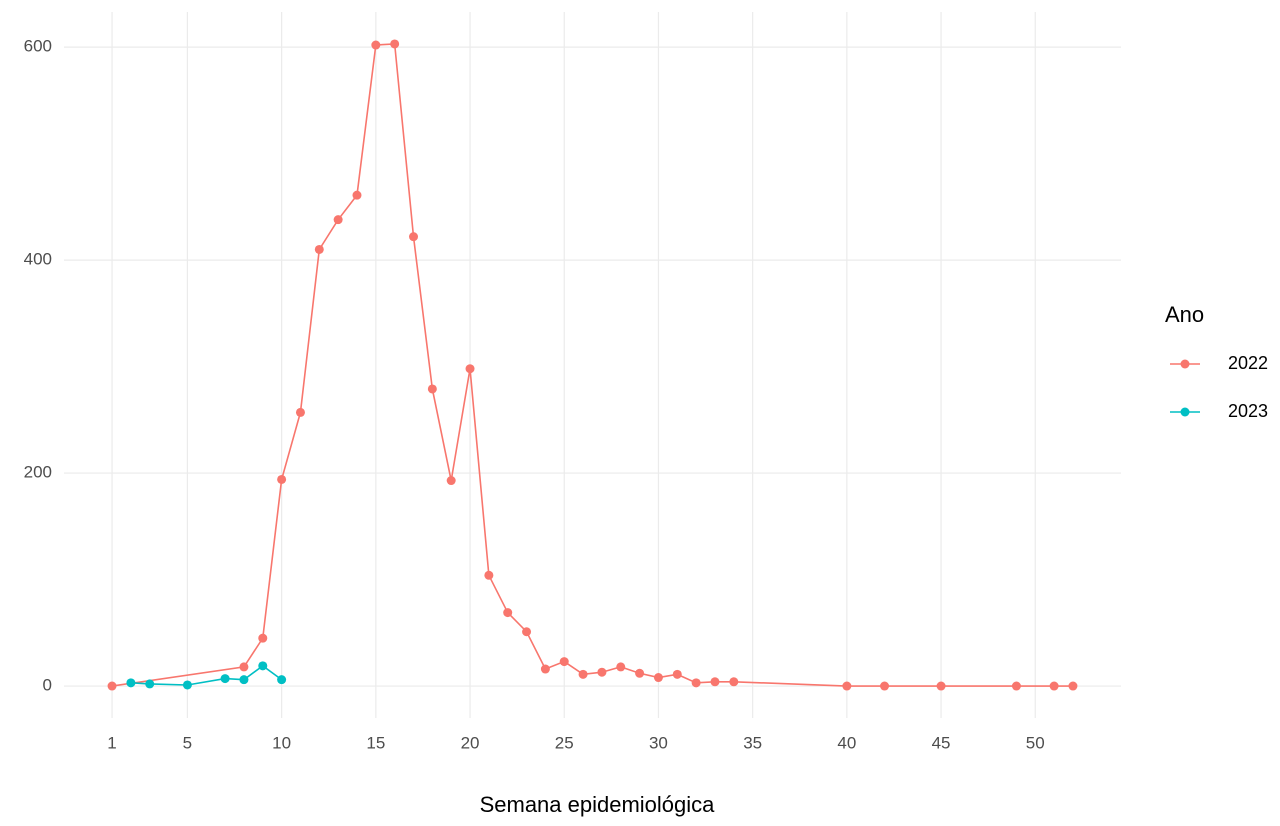 The width and height of the screenshot is (1280, 826). I want to click on x-tick-label: 10, so click(281, 742).